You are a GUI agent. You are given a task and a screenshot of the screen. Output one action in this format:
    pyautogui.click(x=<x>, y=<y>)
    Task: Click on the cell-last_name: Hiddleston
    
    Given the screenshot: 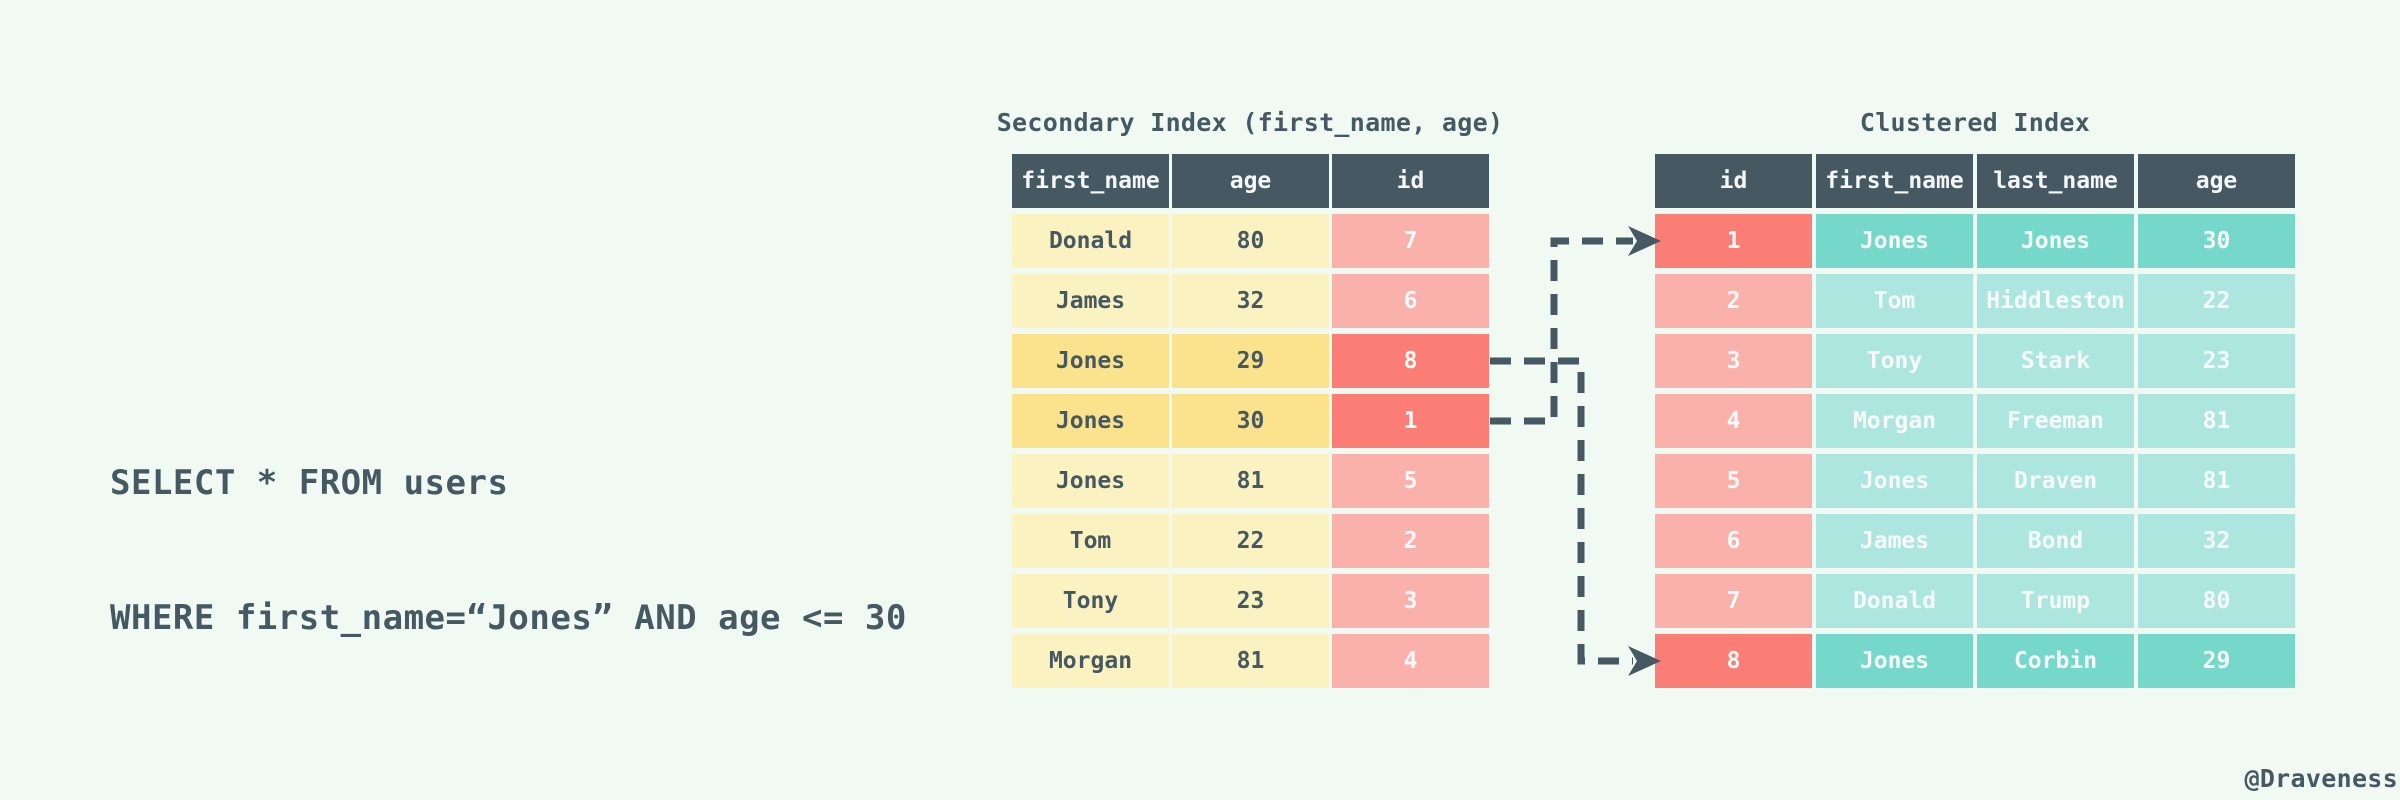 What is the action you would take?
    pyautogui.click(x=2055, y=301)
    